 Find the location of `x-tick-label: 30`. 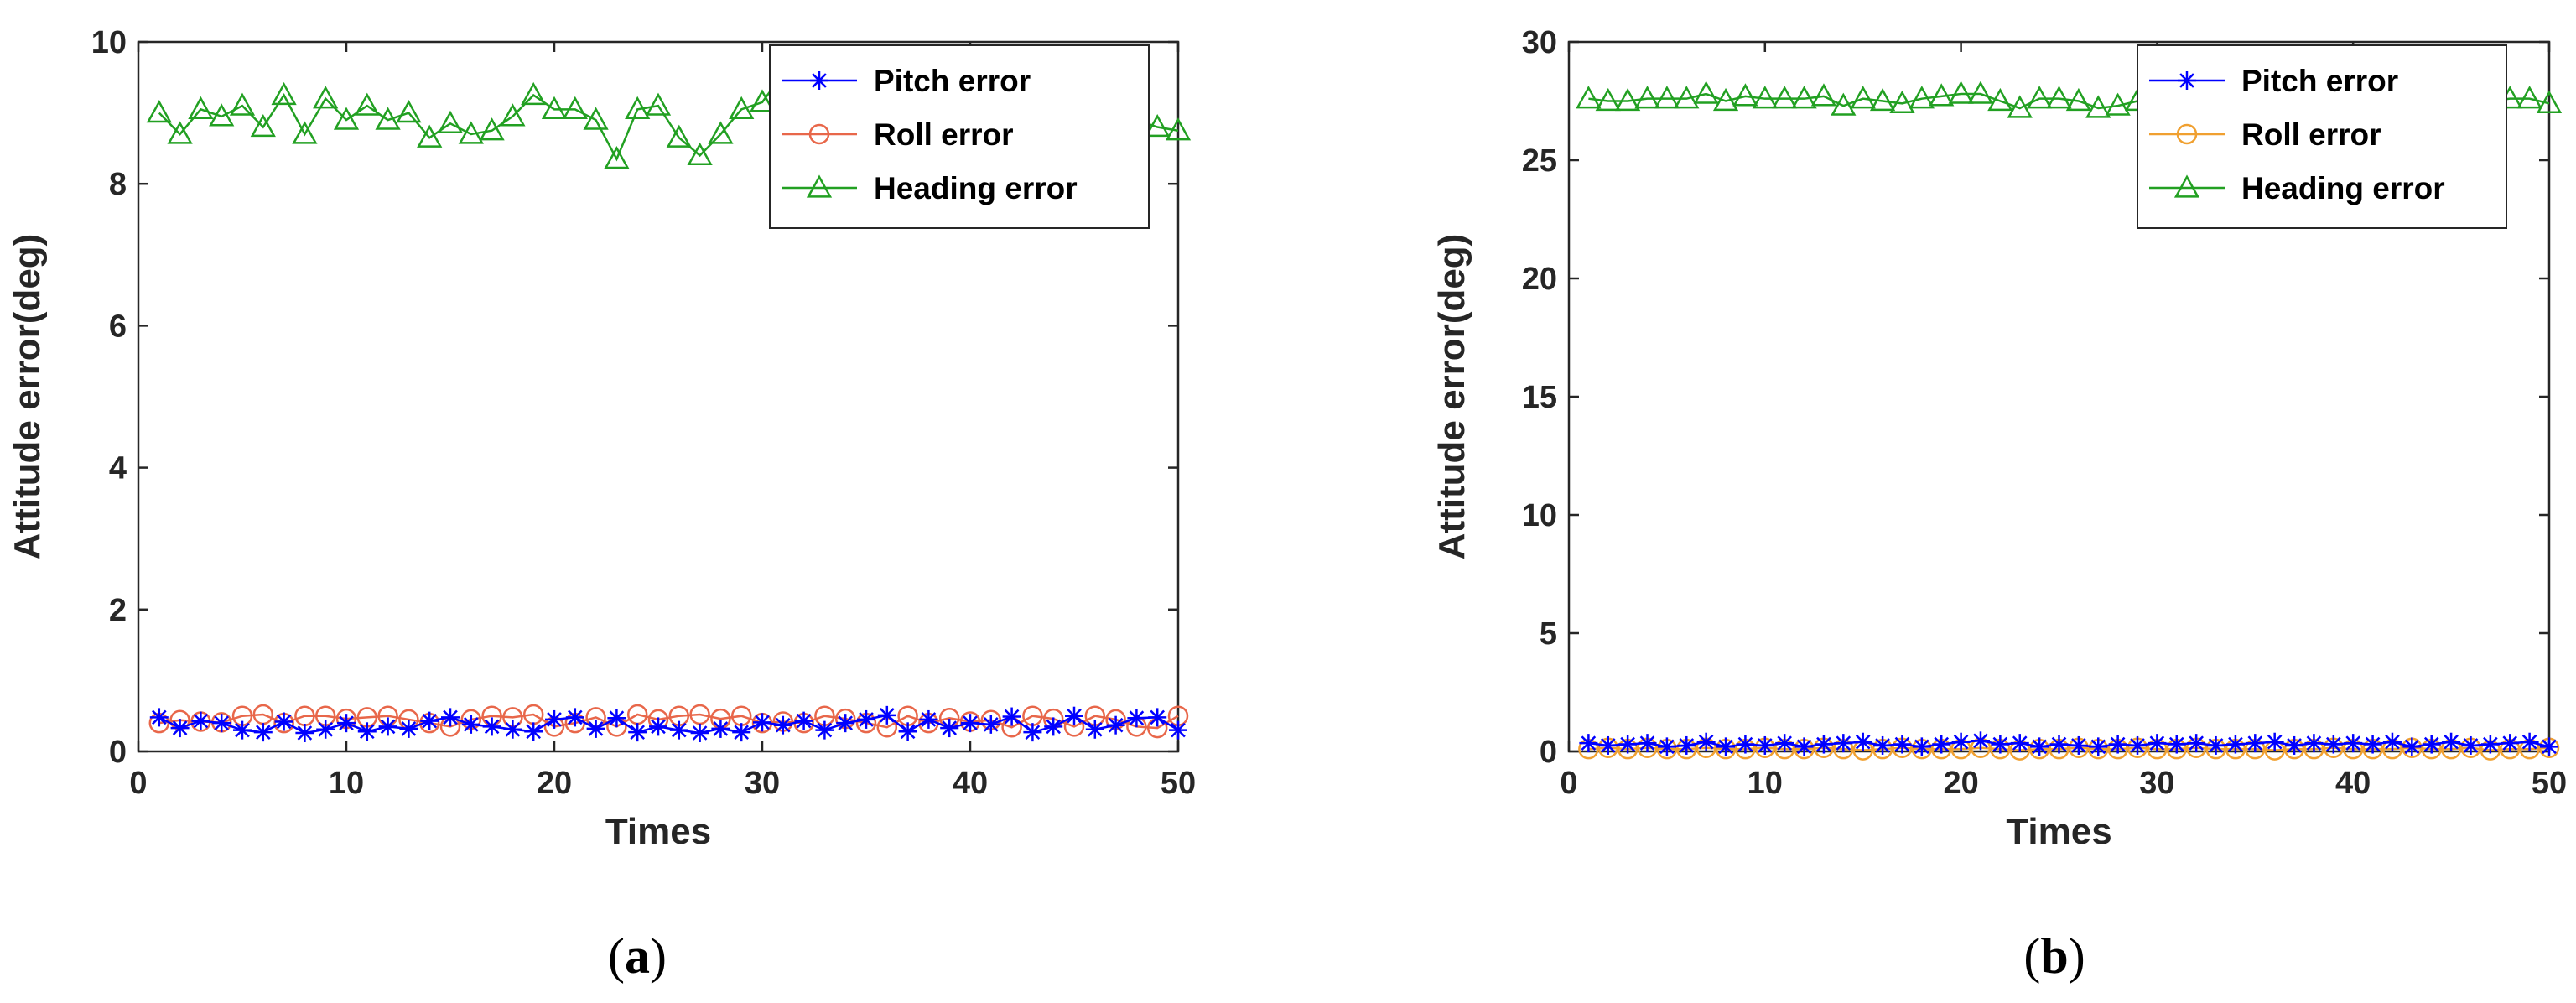

x-tick-label: 30 is located at coordinates (762, 783).